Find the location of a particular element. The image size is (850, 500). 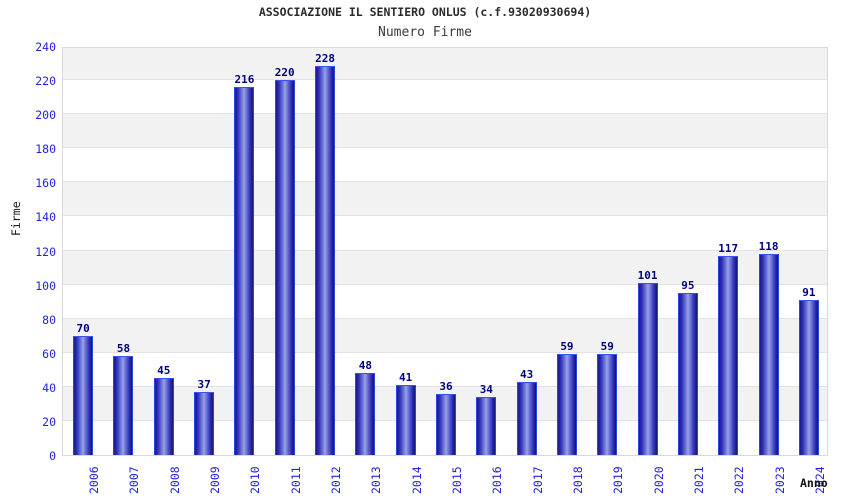

y-tick-label: 60 is located at coordinates (49, 353).